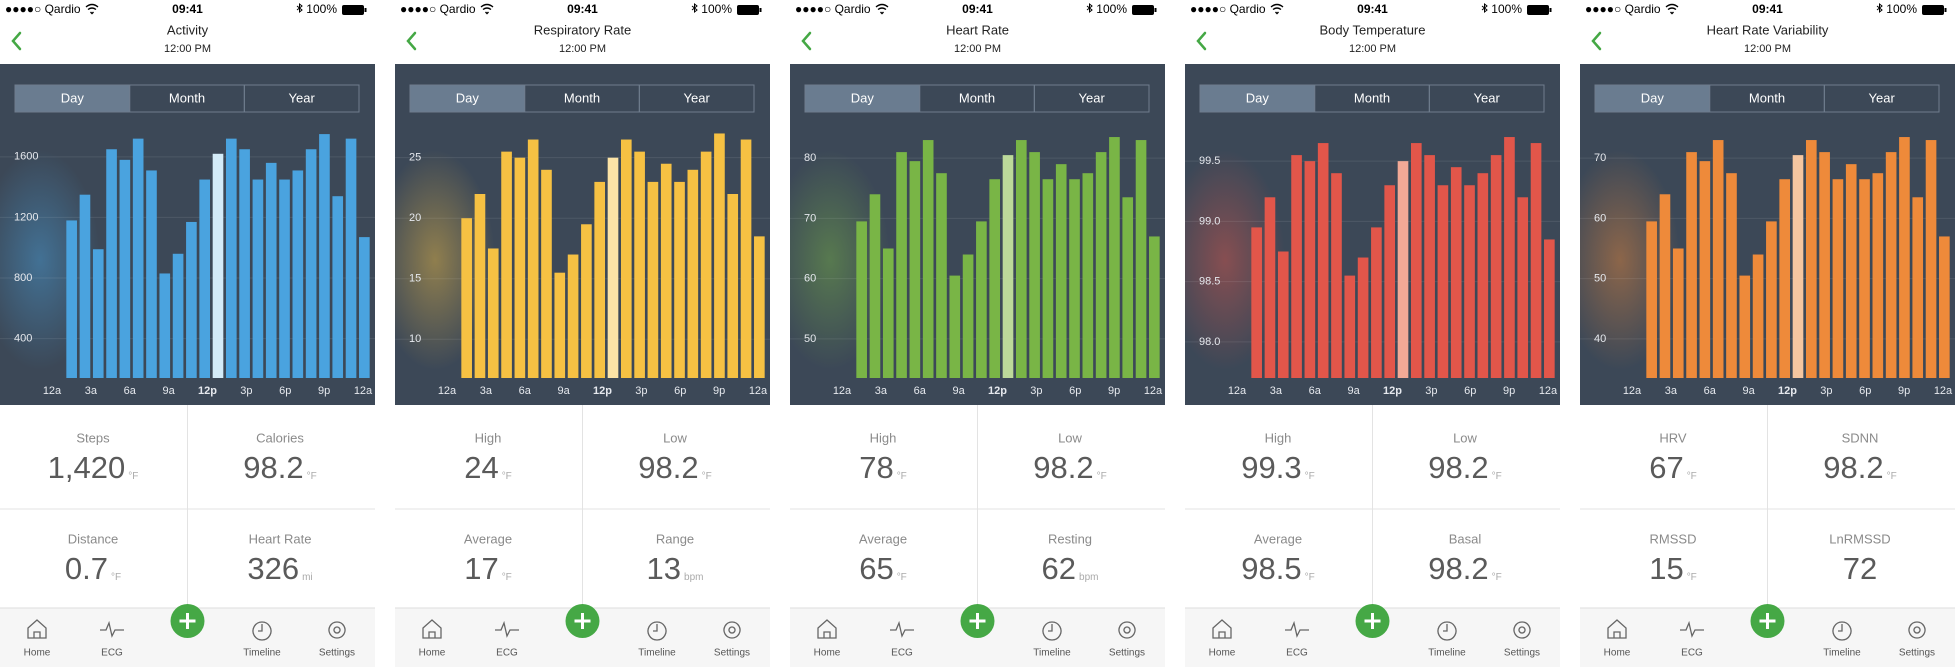 This screenshot has width=1955, height=667. Describe the element at coordinates (188, 29) in the screenshot. I see `nav-title: Activity` at that location.